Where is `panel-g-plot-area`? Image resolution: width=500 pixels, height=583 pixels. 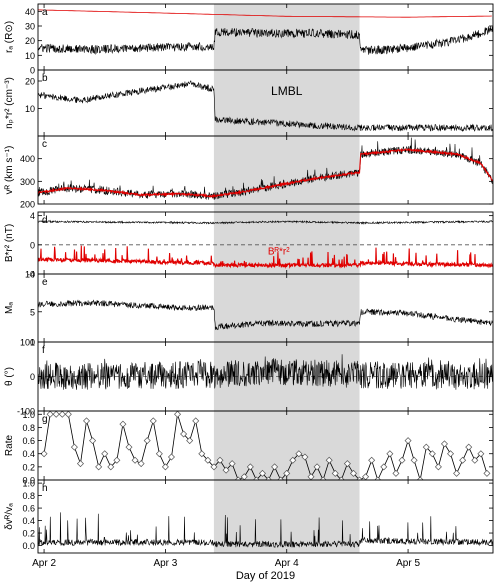 panel-g-plot-area is located at coordinates (265, 445).